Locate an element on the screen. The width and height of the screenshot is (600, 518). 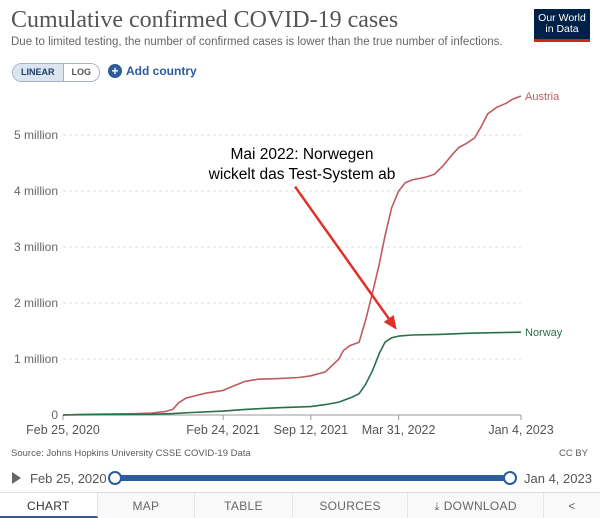
tab-download: ⤓ DOWNLOAD is located at coordinates (476, 505).